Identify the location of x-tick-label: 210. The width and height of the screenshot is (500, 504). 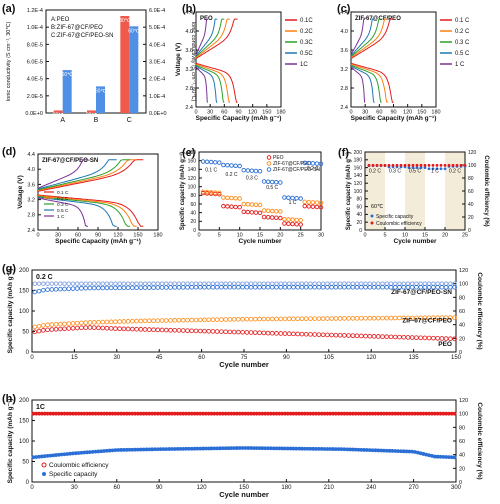
(329, 488).